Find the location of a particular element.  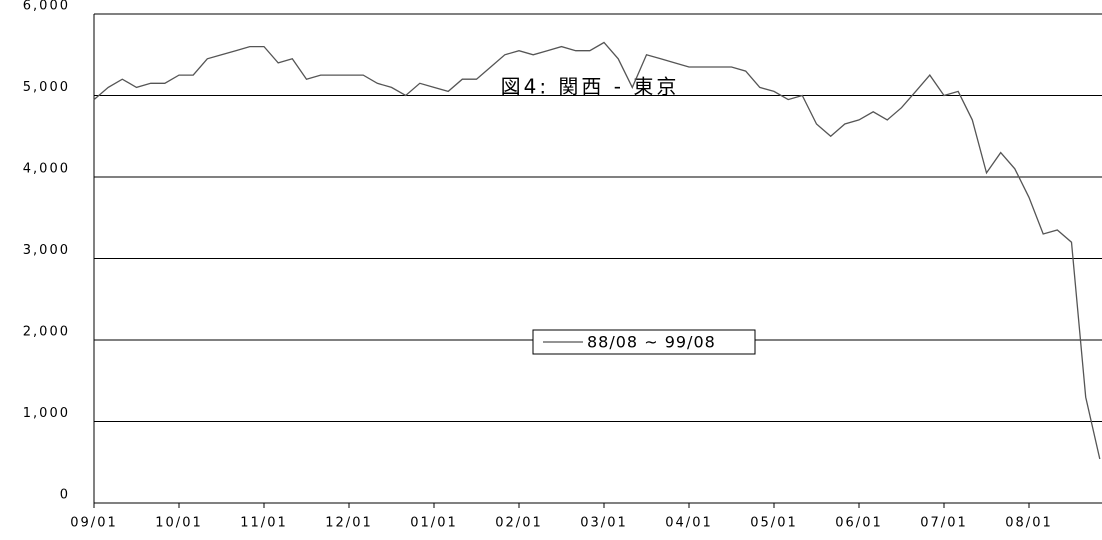

x-tick-label: 05/01 is located at coordinates (773, 523).